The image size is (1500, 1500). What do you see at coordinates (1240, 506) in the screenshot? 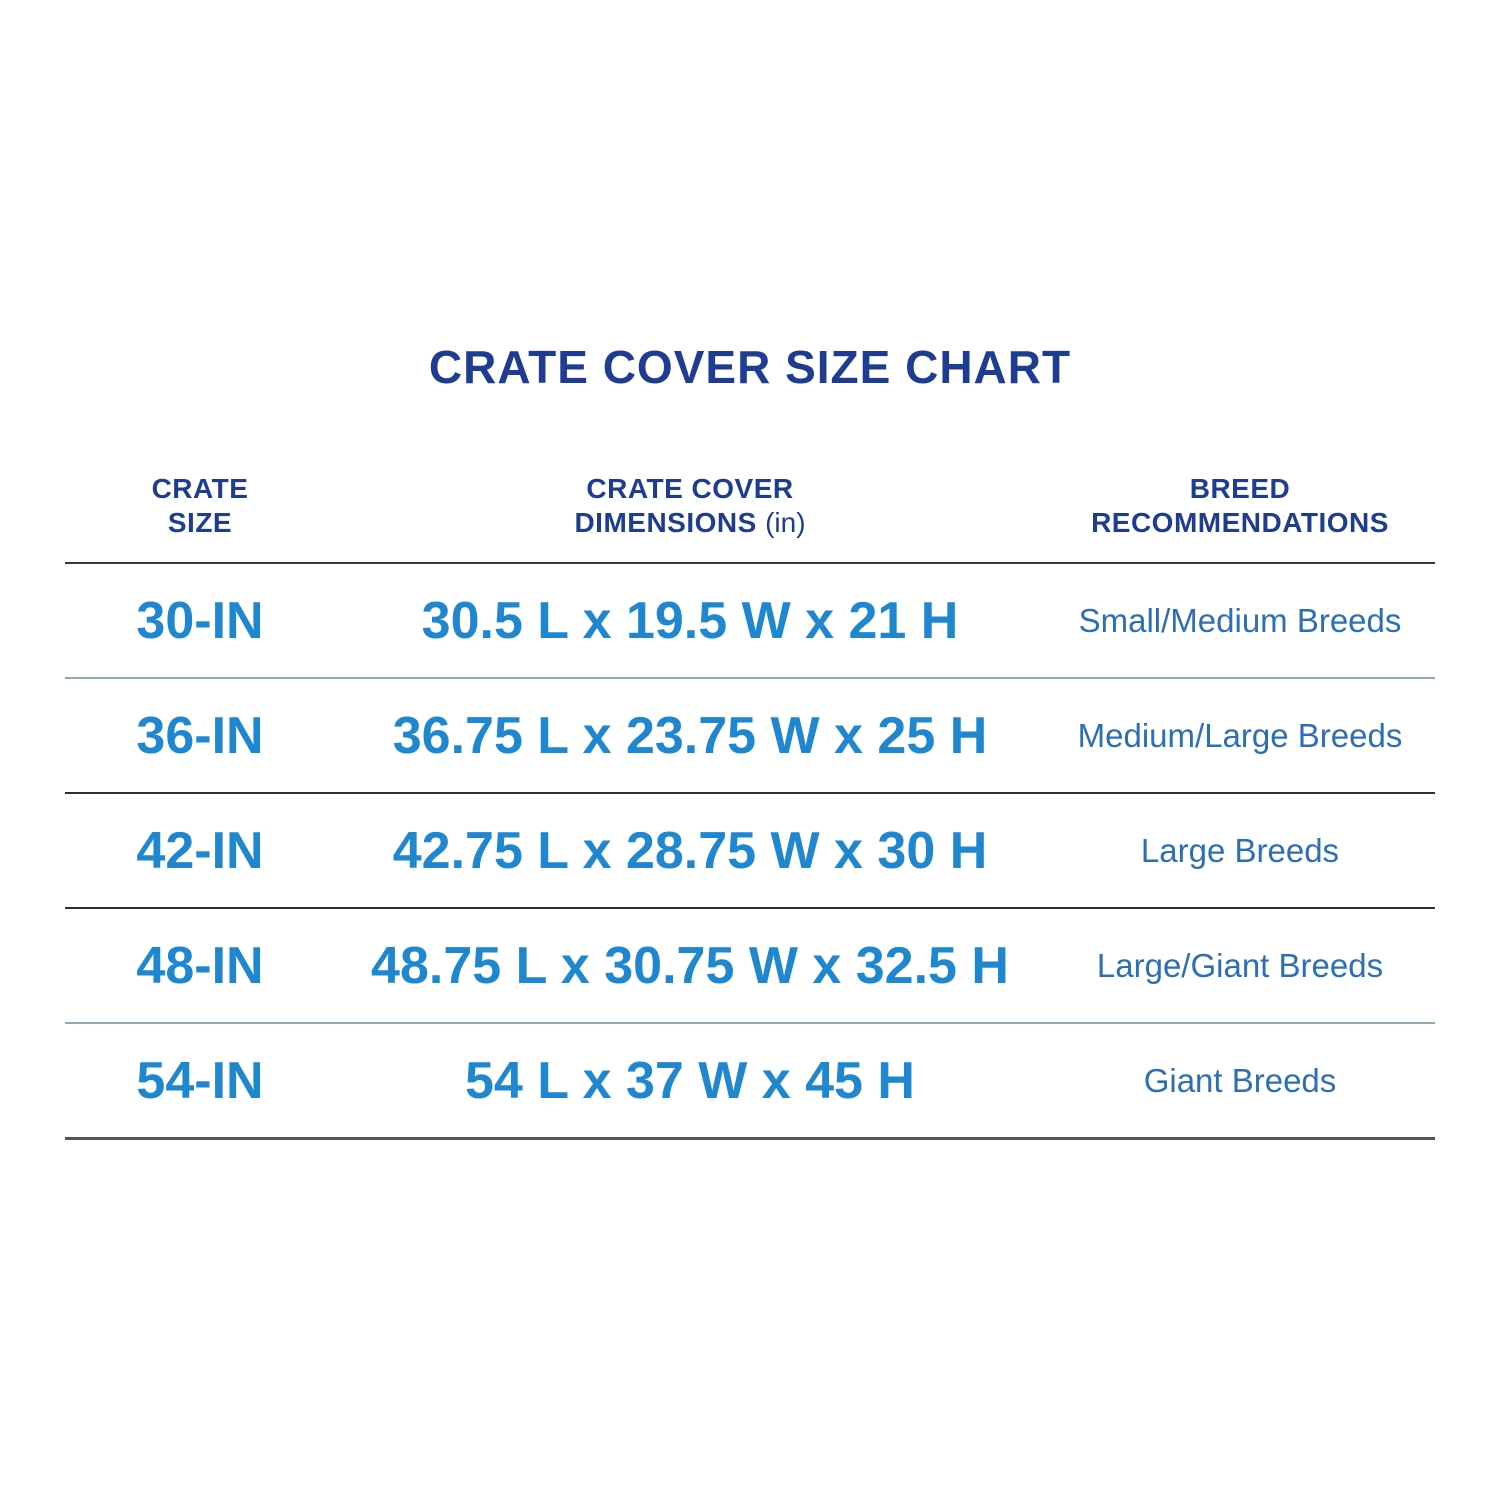
I see `header-breed-recommendations: BREED RECOMMENDATIONS` at bounding box center [1240, 506].